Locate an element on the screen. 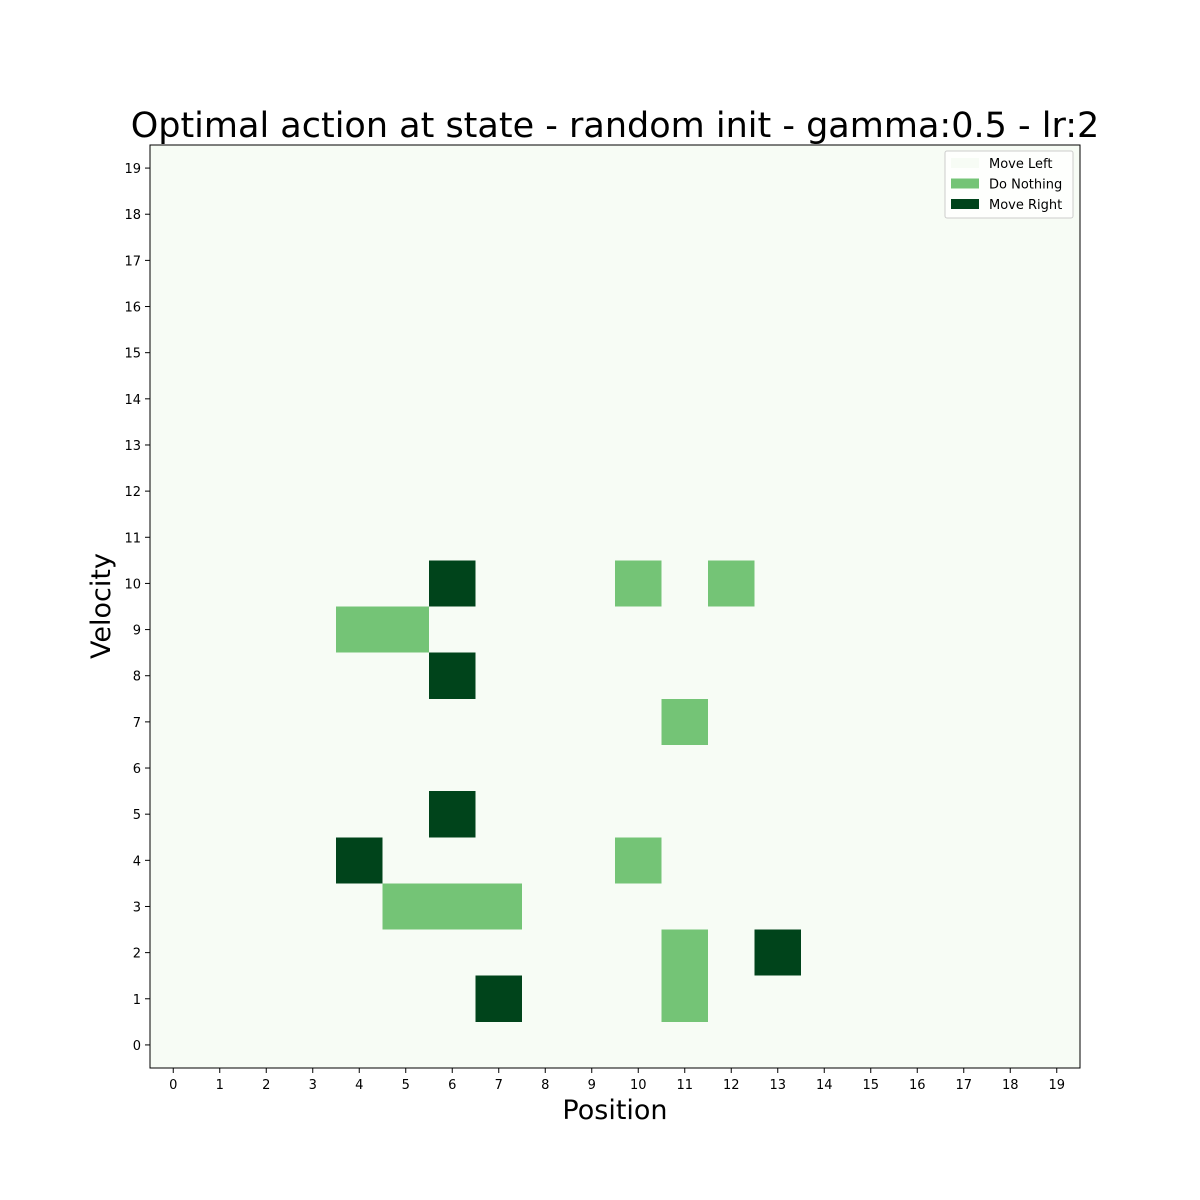 This screenshot has height=1200, width=1200. x-tick-label: 14 is located at coordinates (824, 1085).